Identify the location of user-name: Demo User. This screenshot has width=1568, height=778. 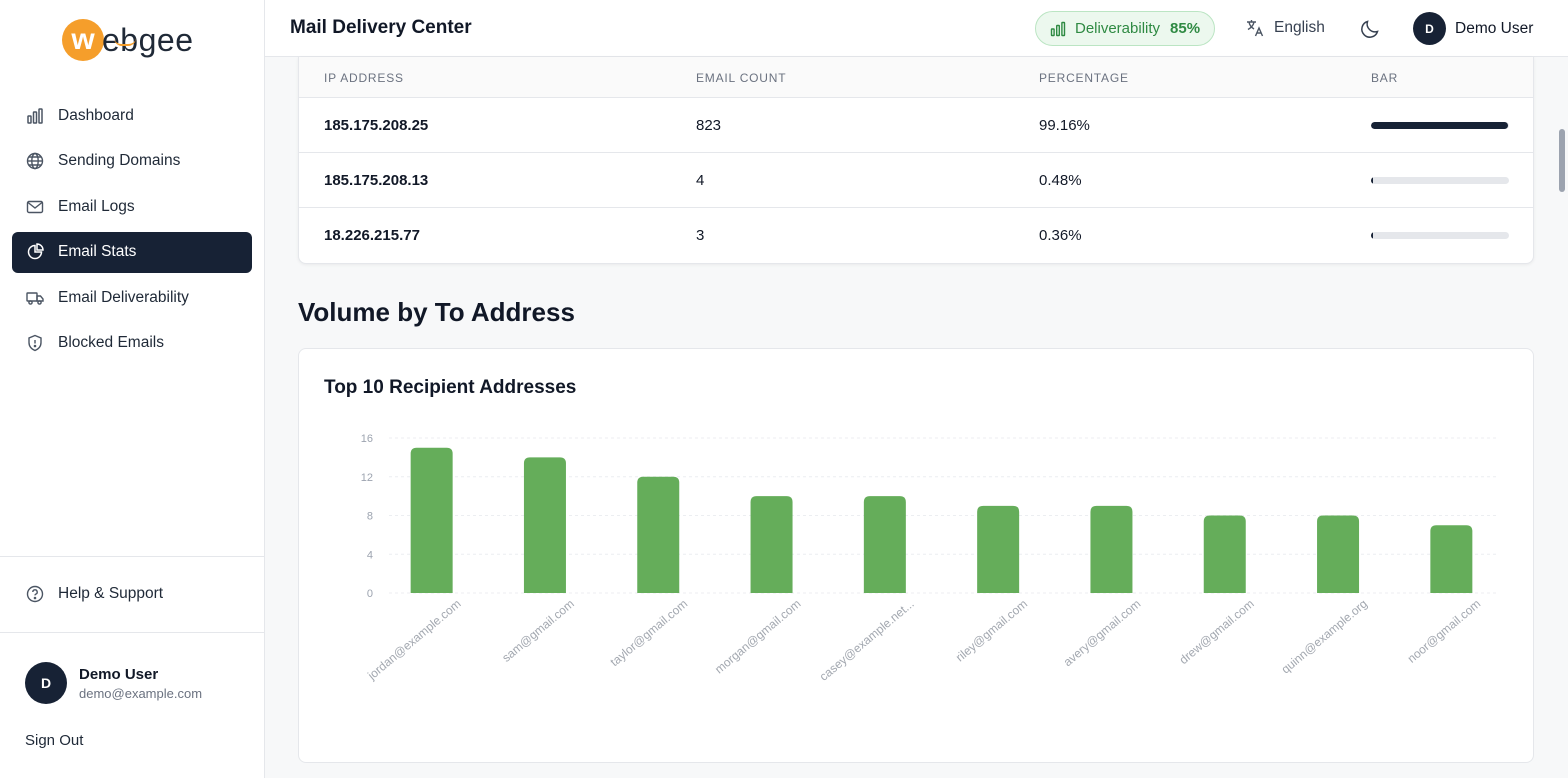
(119, 674).